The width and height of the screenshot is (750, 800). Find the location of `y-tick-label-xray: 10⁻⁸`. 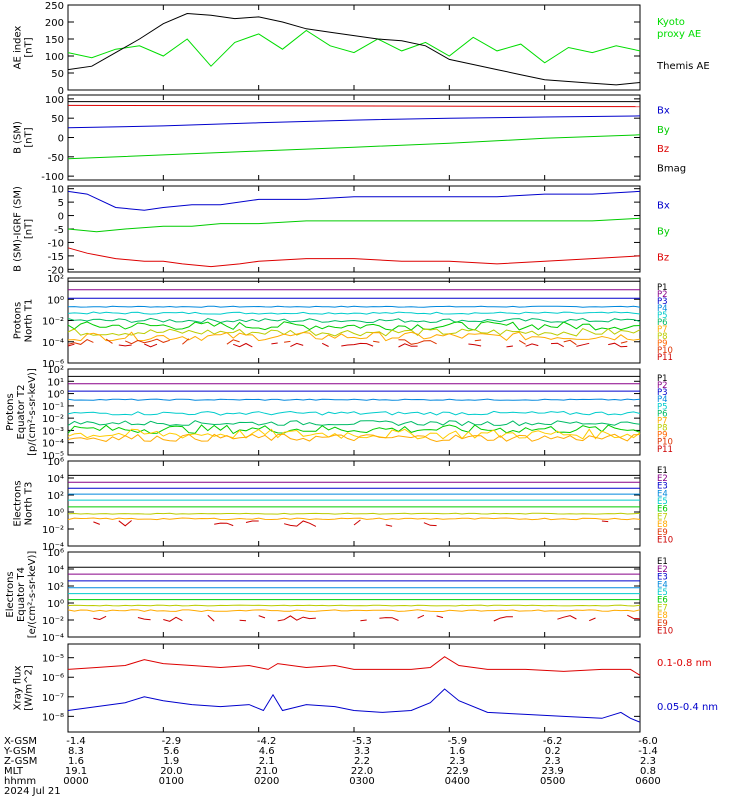

y-tick-label-xray: 10⁻⁸ is located at coordinates (53, 717).